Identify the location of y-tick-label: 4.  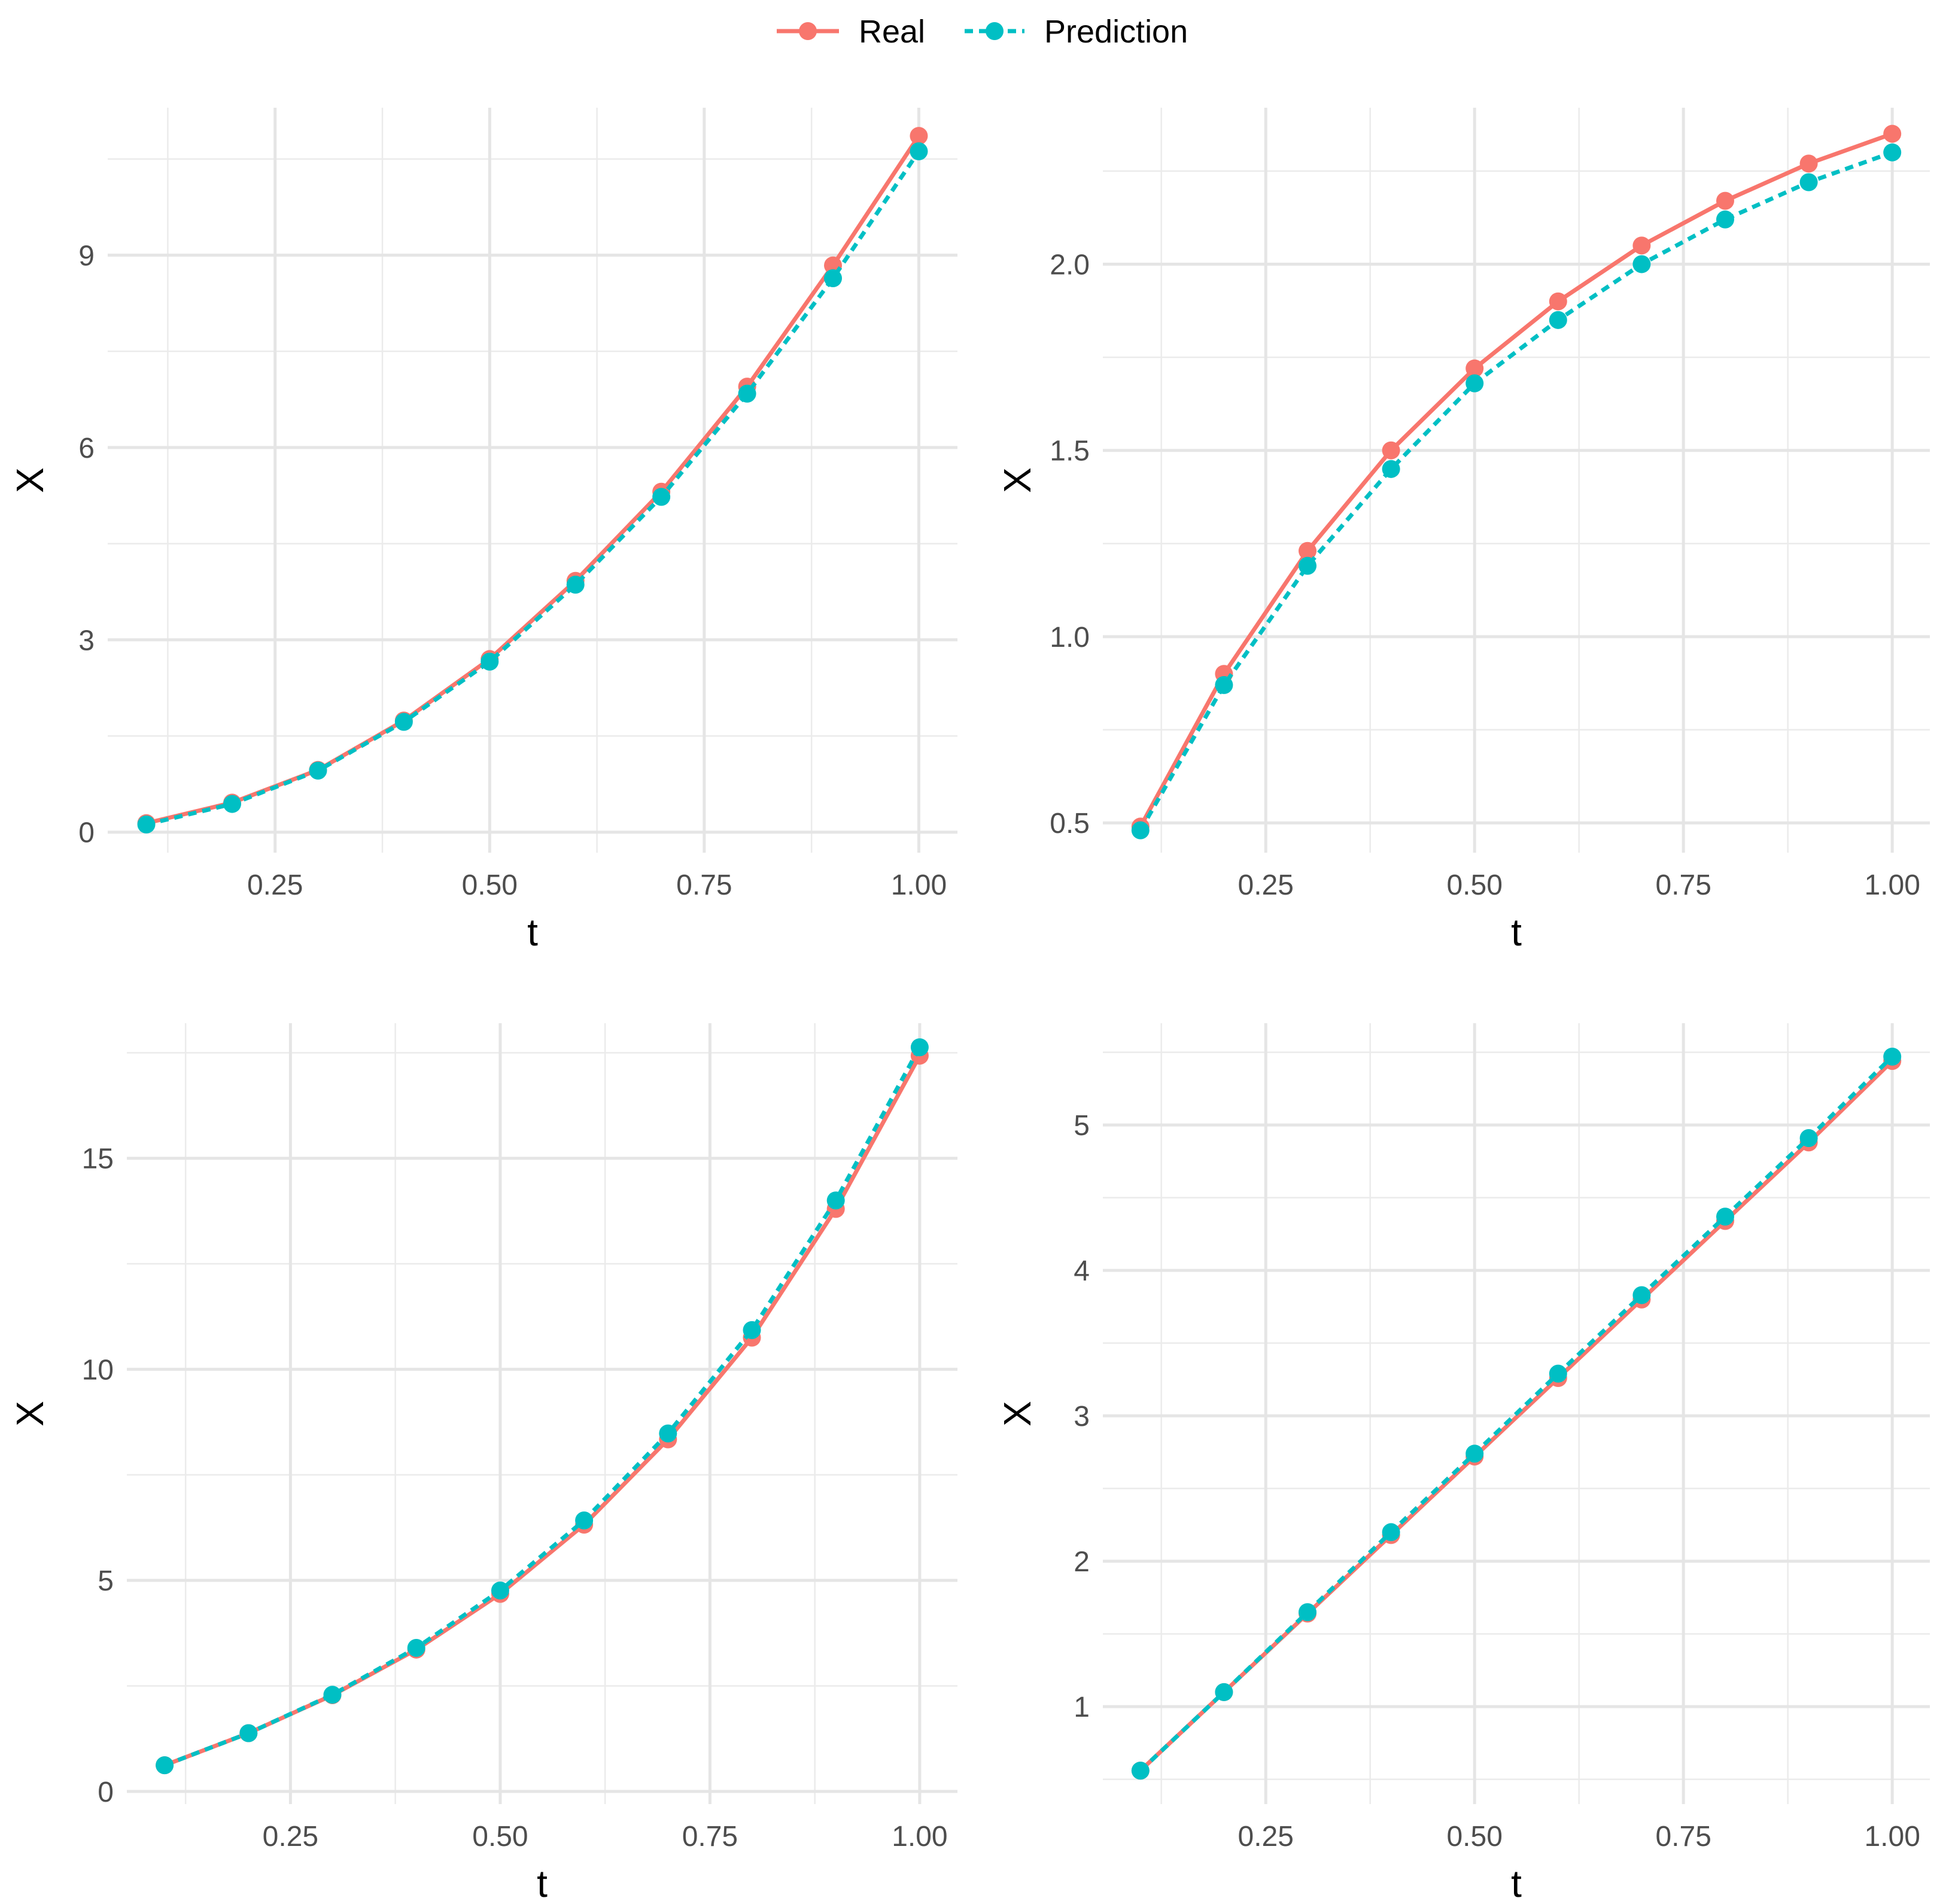
(1082, 1271).